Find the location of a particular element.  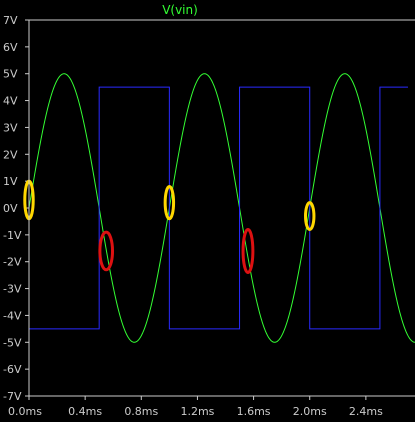

y-tick-label: -1V is located at coordinates (12, 235).